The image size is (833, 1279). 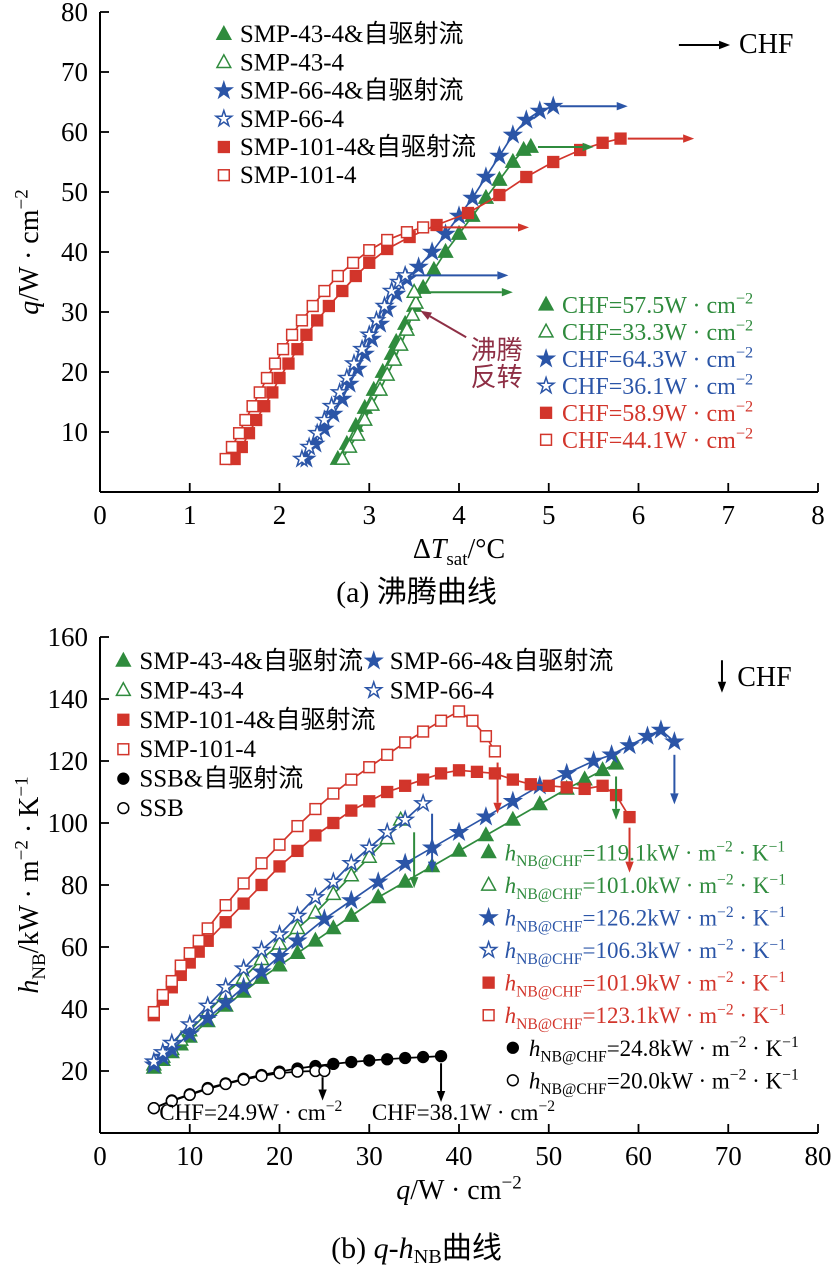 What do you see at coordinates (645, 1016) in the screenshot?
I see `svg-text: hNB@CHF=123.1kW · m−2 · K−1` at bounding box center [645, 1016].